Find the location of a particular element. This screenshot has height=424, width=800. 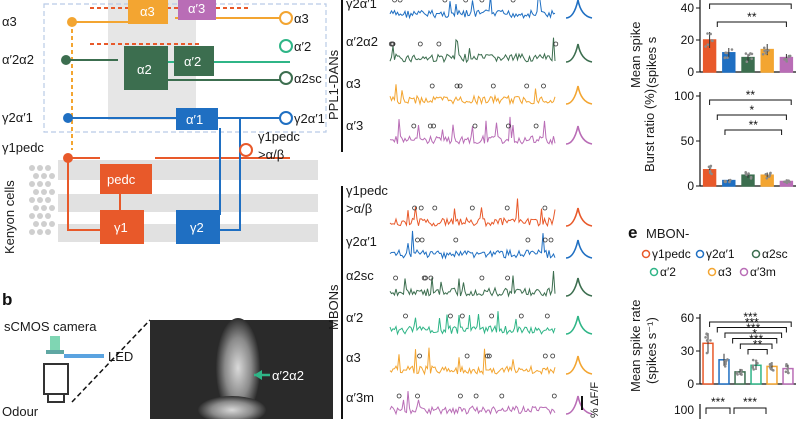

chart2-tick-label: 100 is located at coordinates (684, 96).